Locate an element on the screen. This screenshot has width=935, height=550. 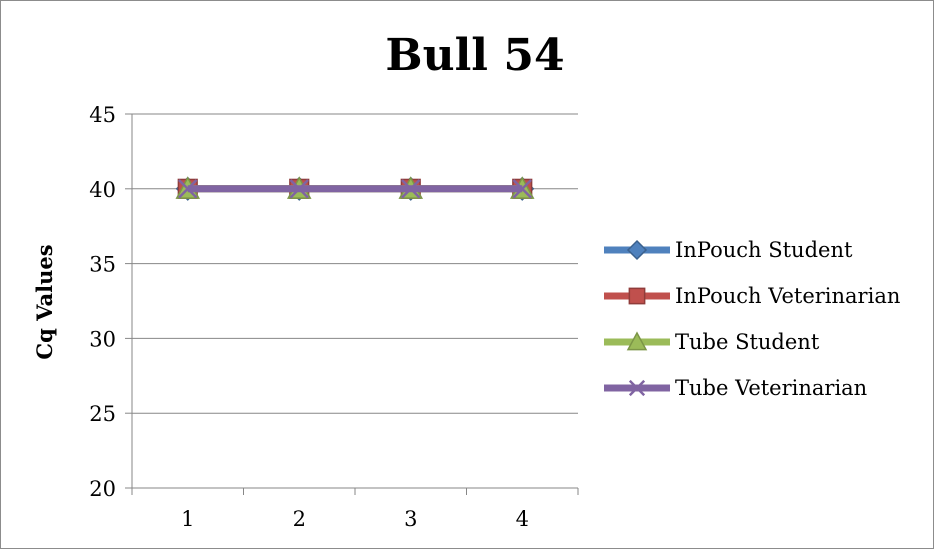
y-tick-label: 25 is located at coordinates (102, 414).